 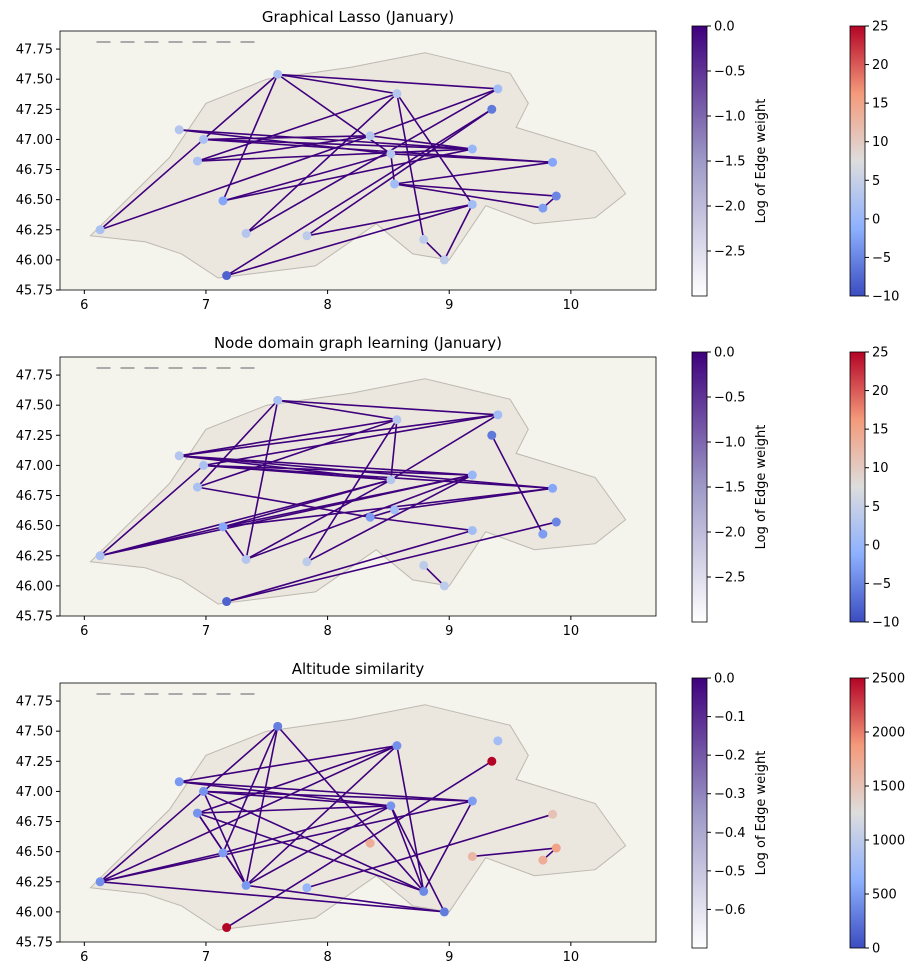 I want to click on edge-colorbar-tick-label: −0.6, so click(x=730, y=910).